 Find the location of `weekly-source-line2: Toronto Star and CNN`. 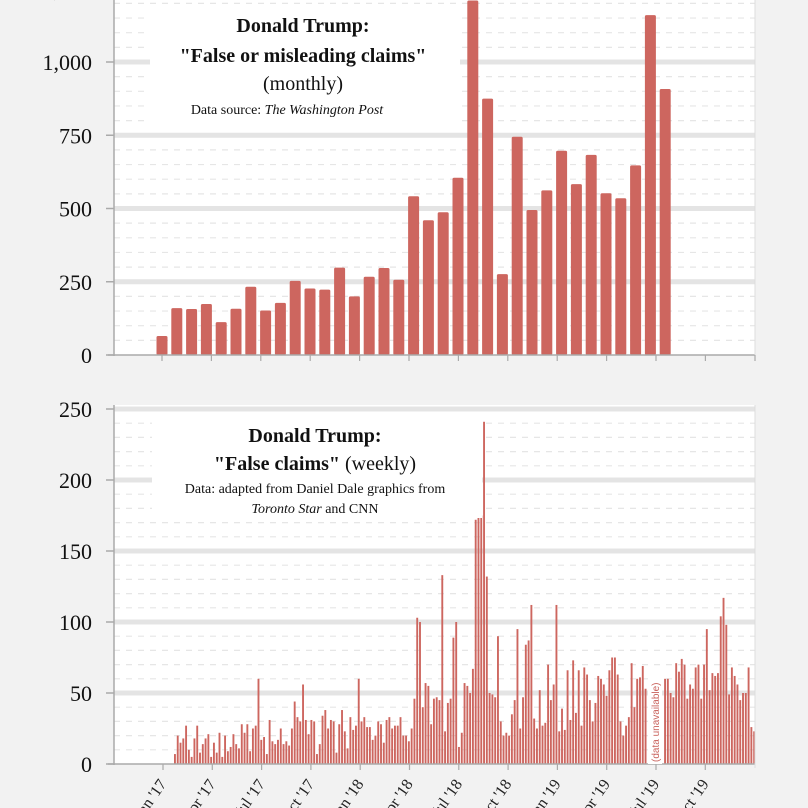

weekly-source-line2: Toronto Star and CNN is located at coordinates (315, 509).